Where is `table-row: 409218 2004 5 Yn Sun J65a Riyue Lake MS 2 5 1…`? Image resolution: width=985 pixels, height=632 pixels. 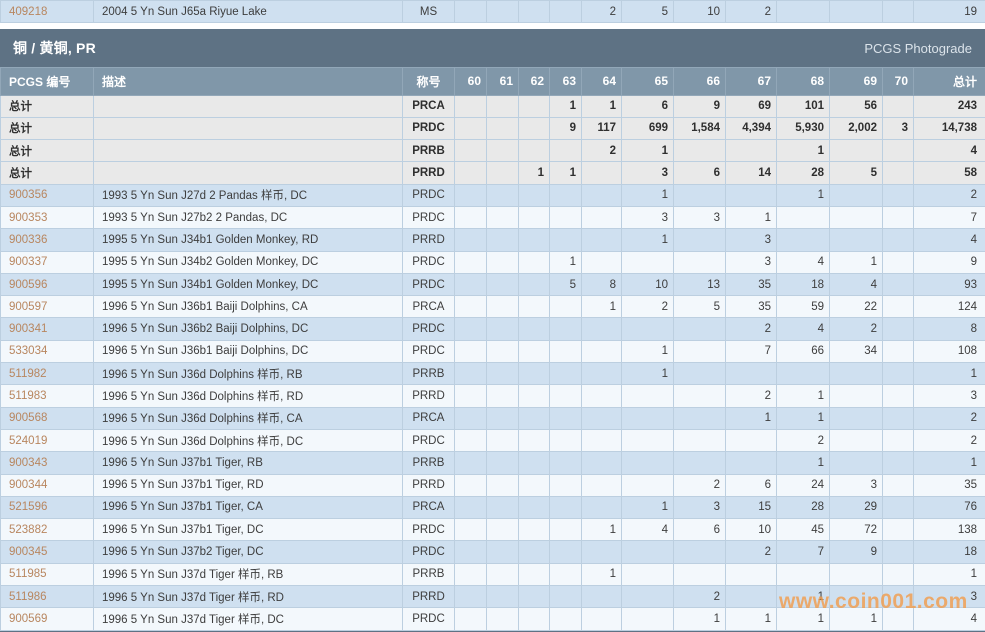
table-row: 409218 2004 5 Yn Sun J65a Riyue Lake MS 2 5 1… is located at coordinates (492, 11).